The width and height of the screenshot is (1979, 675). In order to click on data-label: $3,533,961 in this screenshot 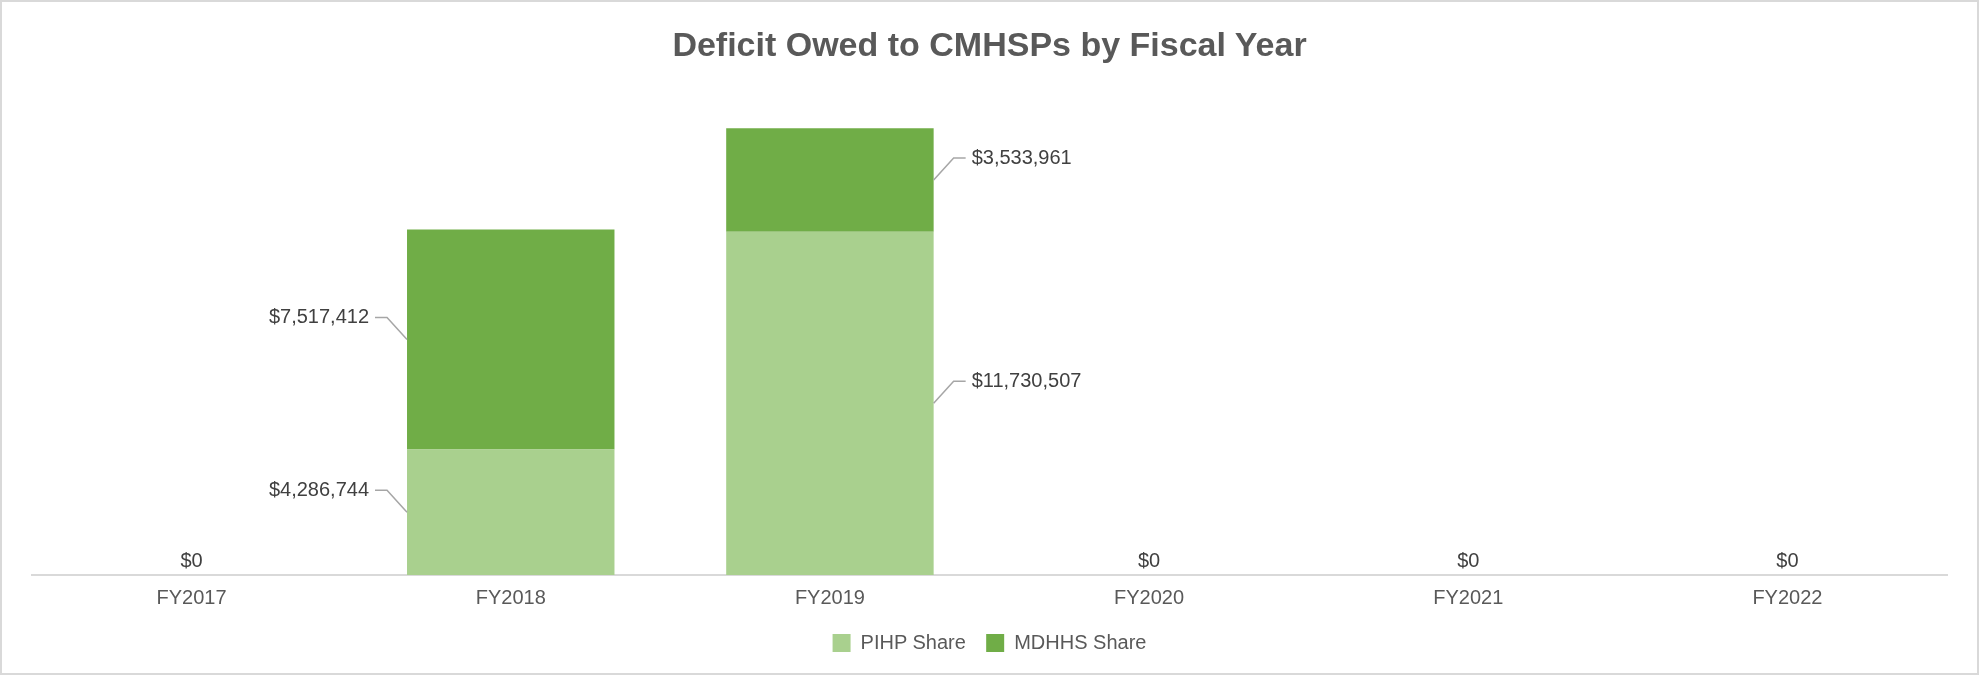, I will do `click(1021, 156)`.